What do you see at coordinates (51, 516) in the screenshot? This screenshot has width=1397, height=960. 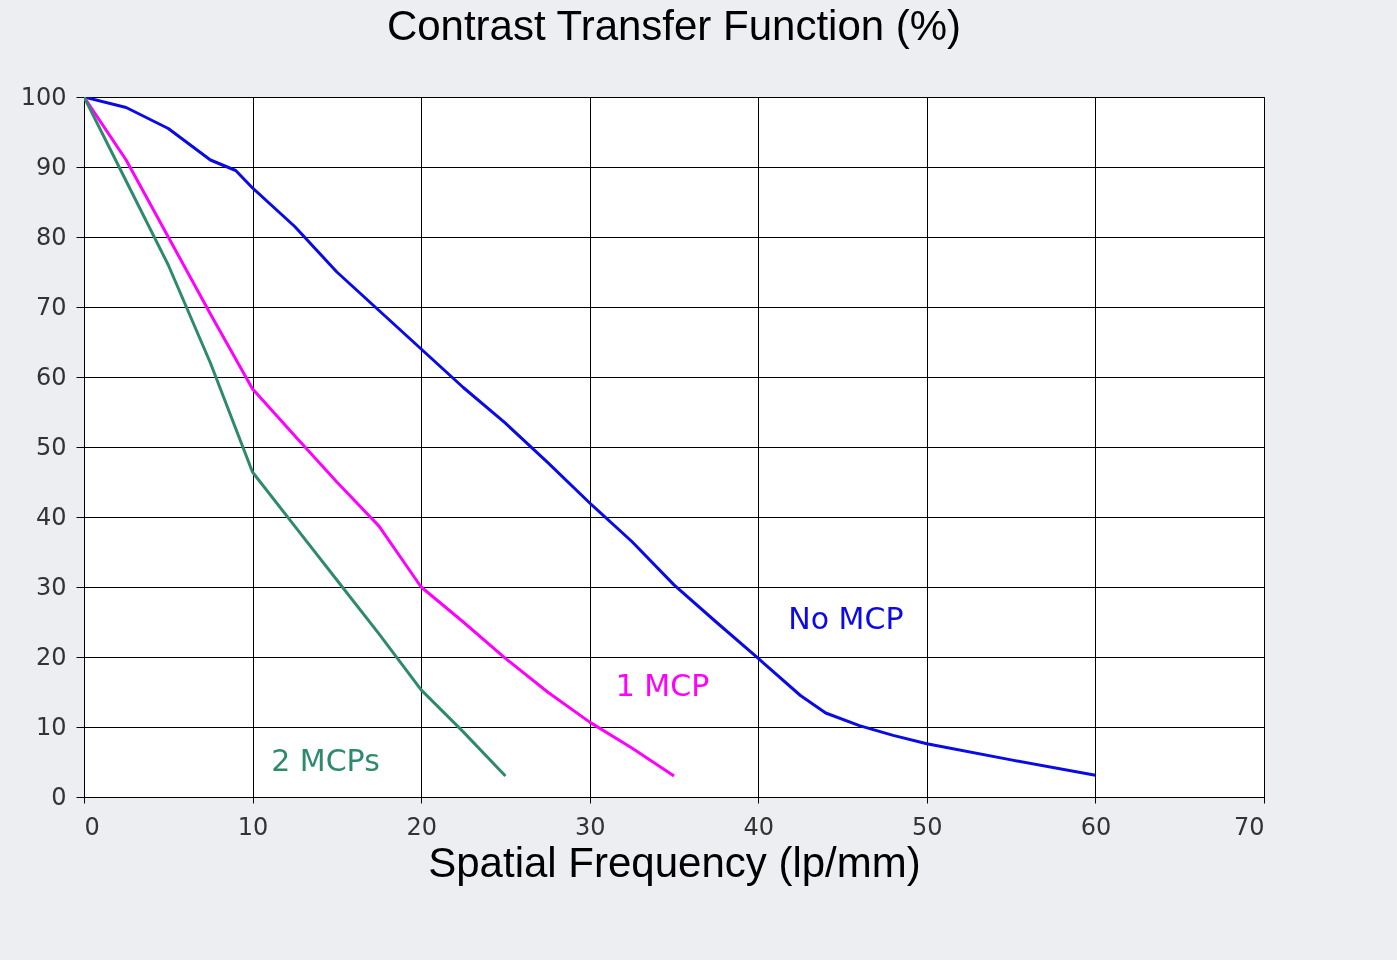 I see `y-tick-label: 40` at bounding box center [51, 516].